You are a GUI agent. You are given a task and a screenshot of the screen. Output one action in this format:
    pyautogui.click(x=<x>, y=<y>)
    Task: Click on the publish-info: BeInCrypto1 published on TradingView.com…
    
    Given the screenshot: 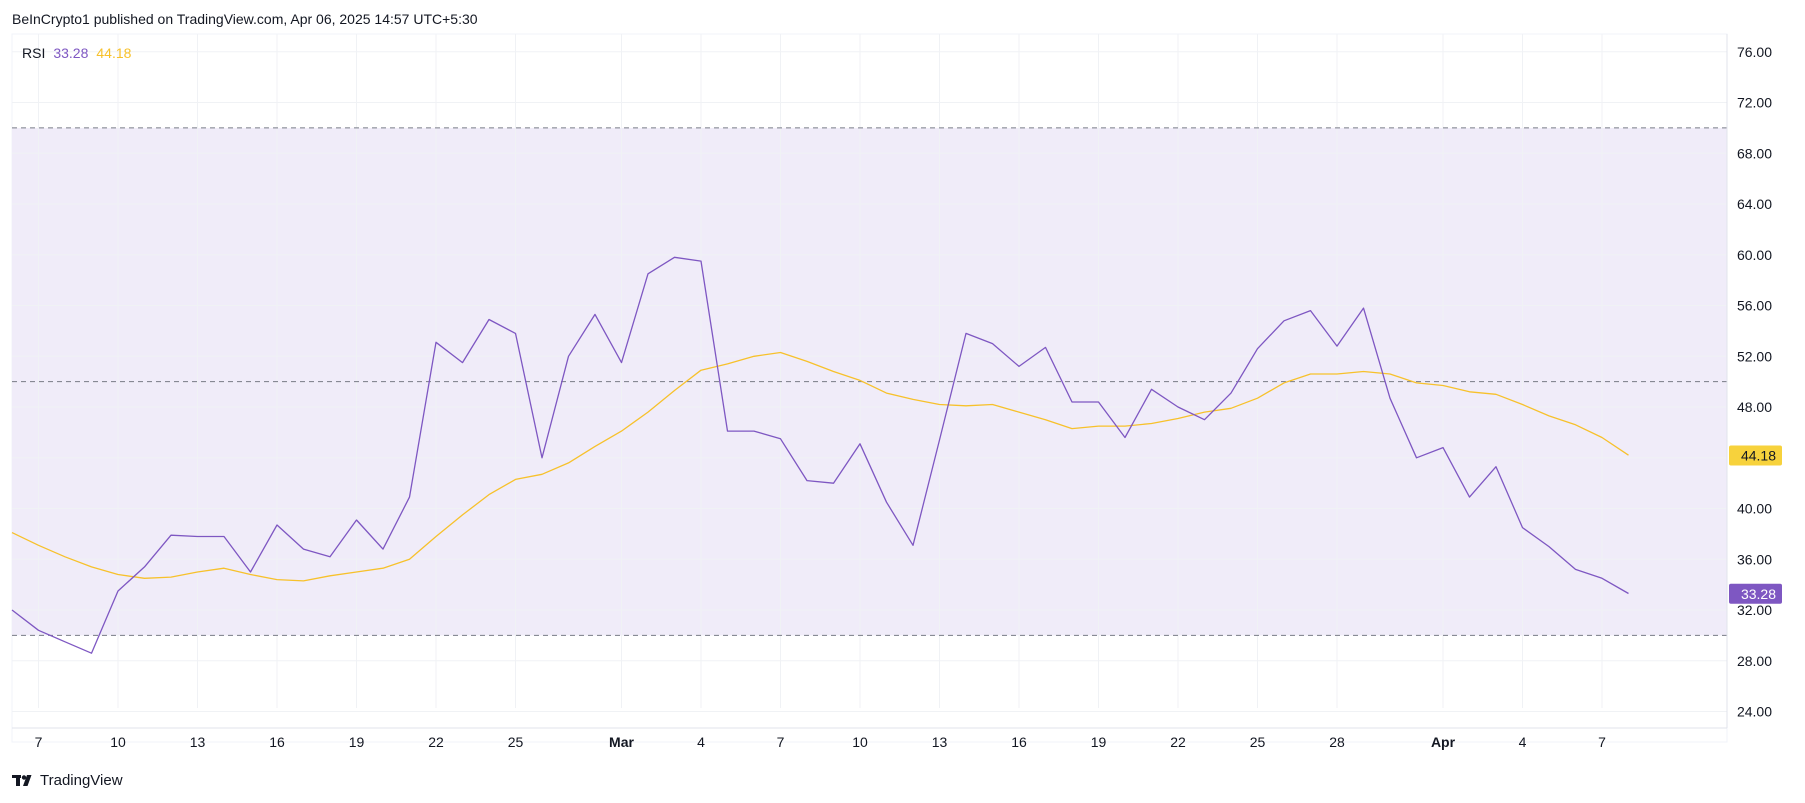 What is the action you would take?
    pyautogui.click(x=245, y=19)
    